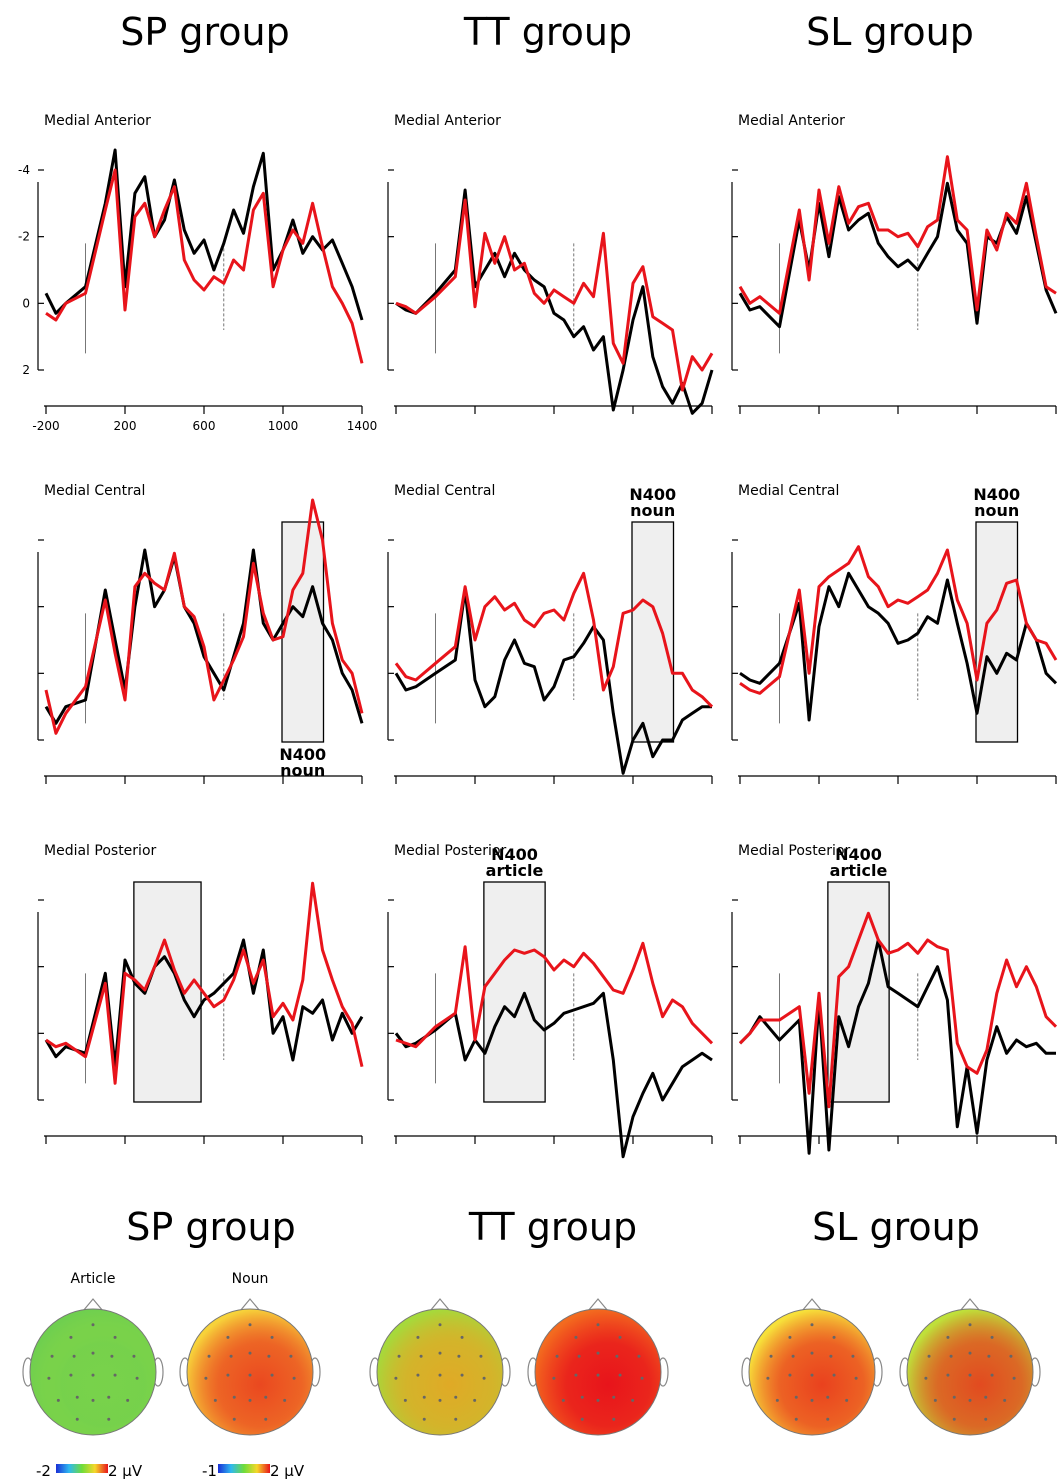  I want to click on x-tick-label: 1000, so click(283, 426).